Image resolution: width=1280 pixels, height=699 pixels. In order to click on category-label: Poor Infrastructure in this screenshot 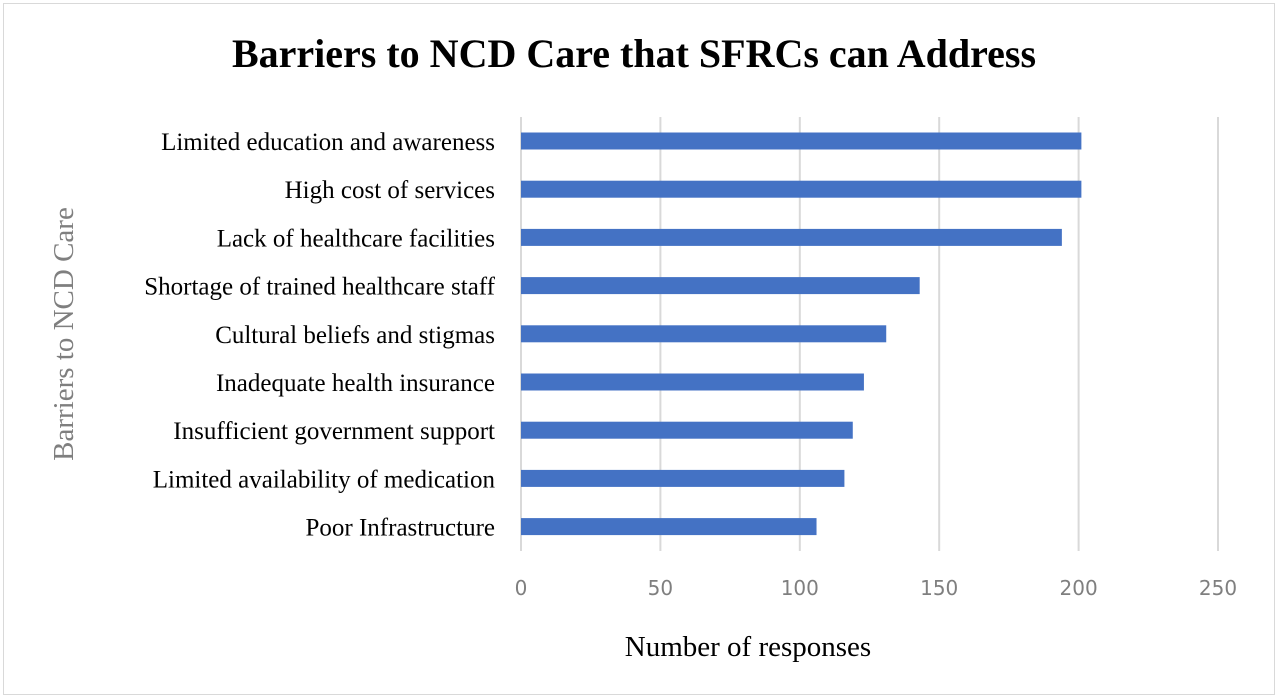, I will do `click(400, 528)`.